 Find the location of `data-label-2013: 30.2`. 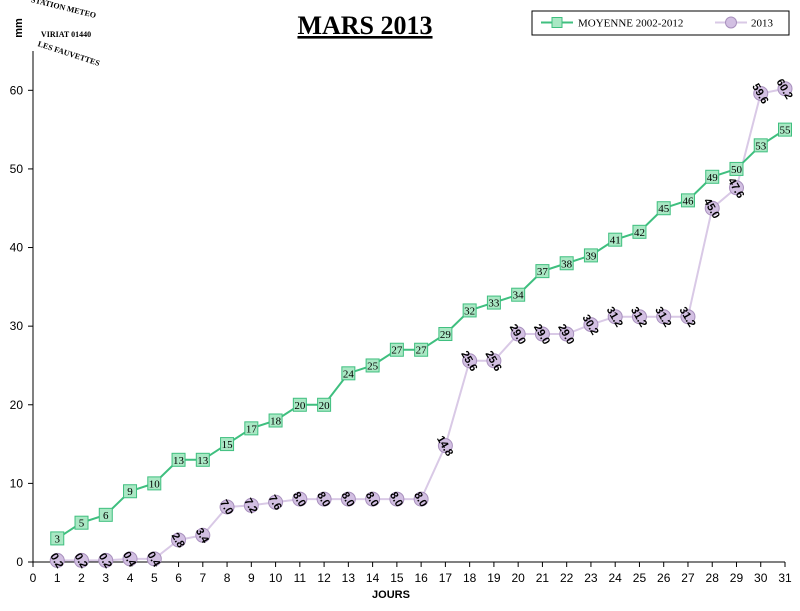

data-label-2013: 30.2 is located at coordinates (590, 325).